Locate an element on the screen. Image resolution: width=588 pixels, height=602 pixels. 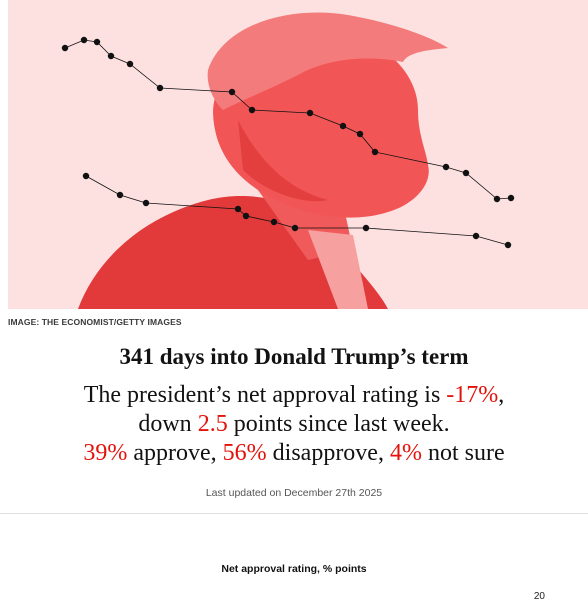
image-credit: IMAGE: THE ECONOMIST/GETTY IMAGES is located at coordinates (95, 322).